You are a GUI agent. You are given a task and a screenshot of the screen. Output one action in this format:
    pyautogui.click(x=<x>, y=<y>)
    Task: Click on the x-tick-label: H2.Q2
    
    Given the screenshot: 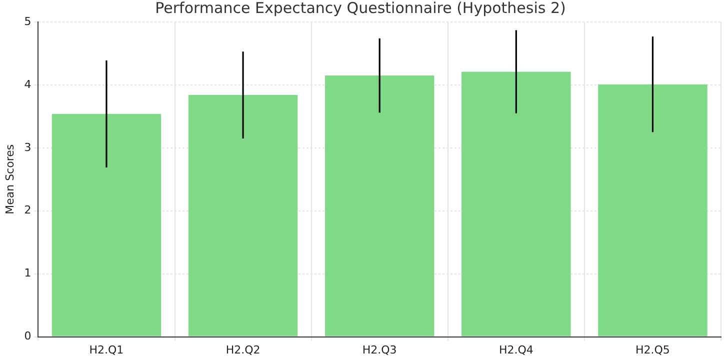 What is the action you would take?
    pyautogui.click(x=243, y=349)
    